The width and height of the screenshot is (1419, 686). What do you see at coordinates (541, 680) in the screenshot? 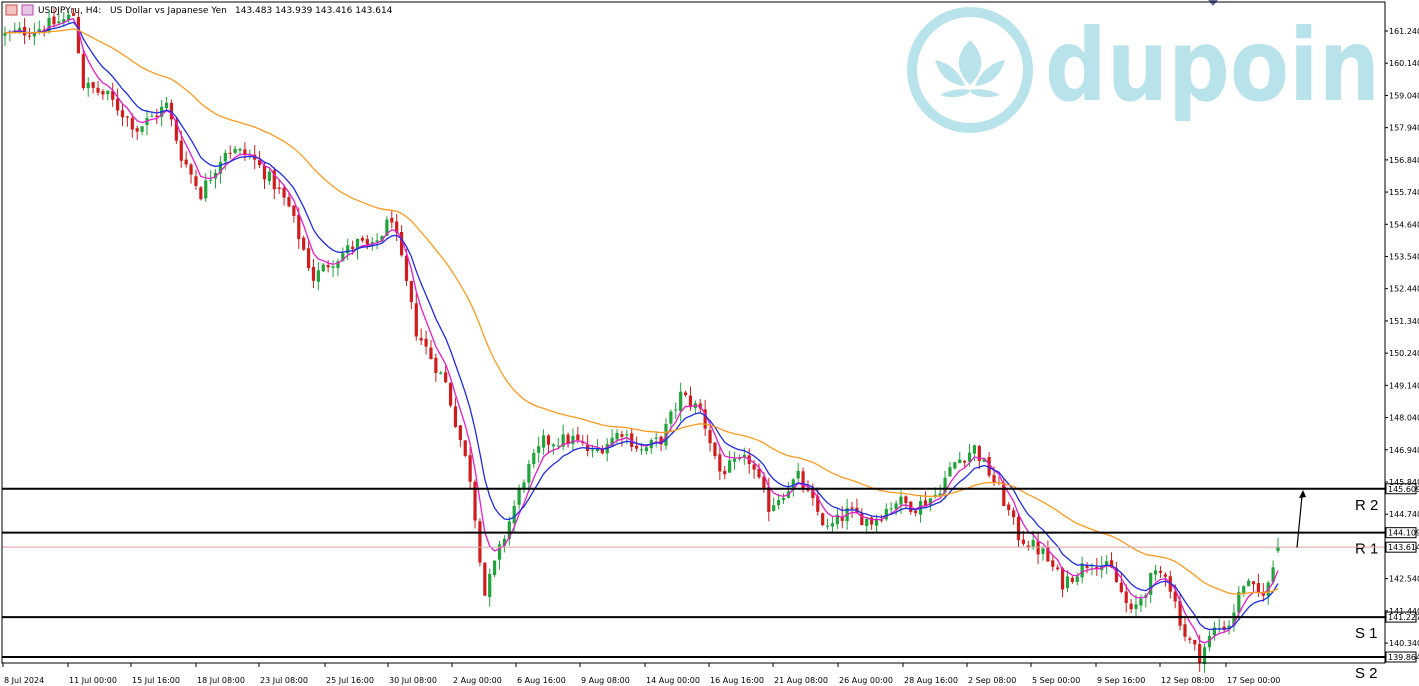
I see `time-tick-label: 6 Aug 16:00` at bounding box center [541, 680].